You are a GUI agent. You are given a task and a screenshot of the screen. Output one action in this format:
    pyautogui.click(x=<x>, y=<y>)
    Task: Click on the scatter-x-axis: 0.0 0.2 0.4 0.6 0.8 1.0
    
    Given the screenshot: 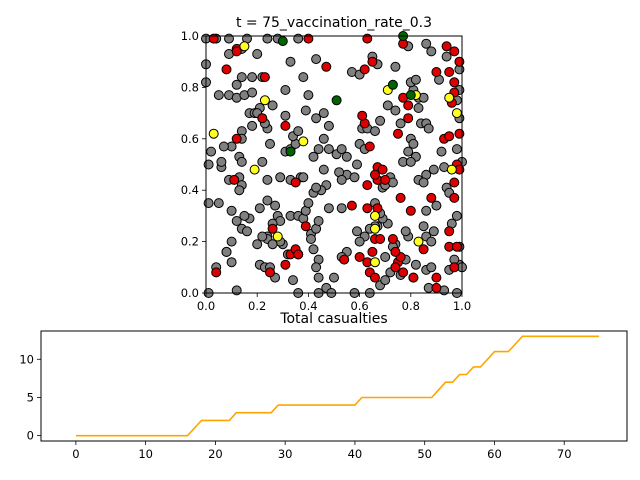 What is the action you would take?
    pyautogui.click(x=334, y=303)
    